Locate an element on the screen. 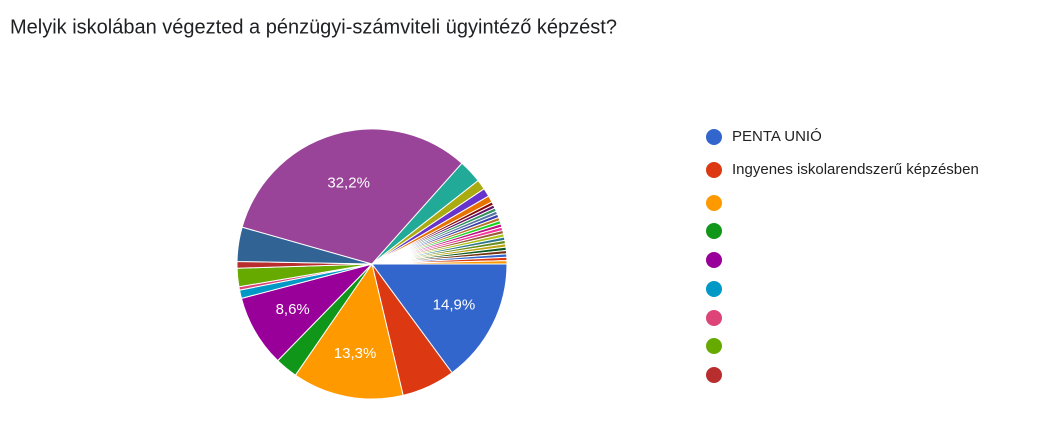  legend-label: PENTA UNIÓ is located at coordinates (777, 136).